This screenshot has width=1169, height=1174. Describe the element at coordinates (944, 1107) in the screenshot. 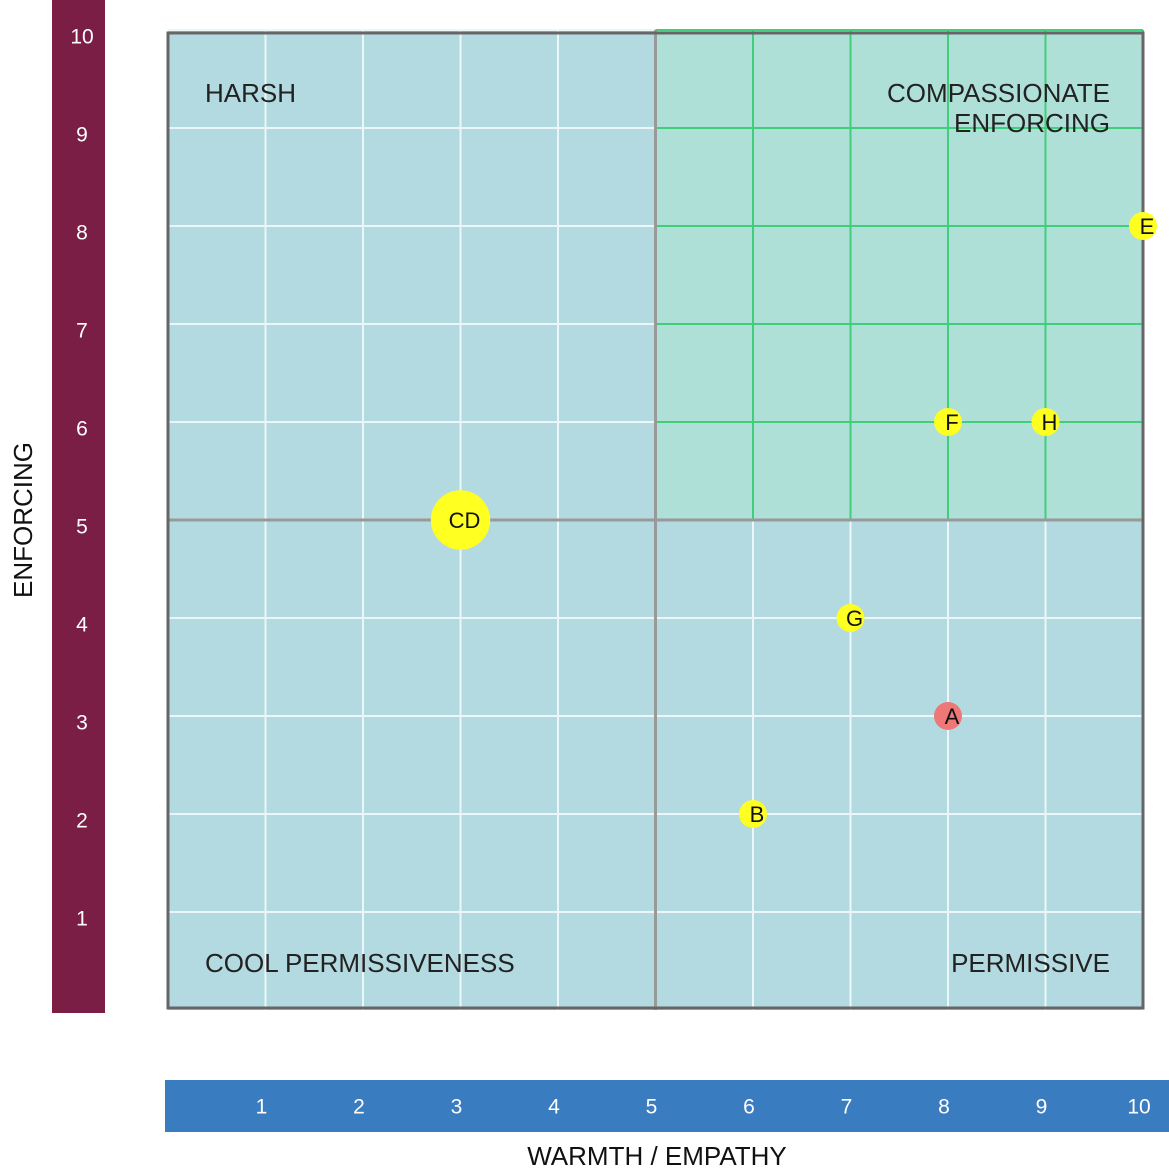

I see `x-tick-label: 8` at that location.